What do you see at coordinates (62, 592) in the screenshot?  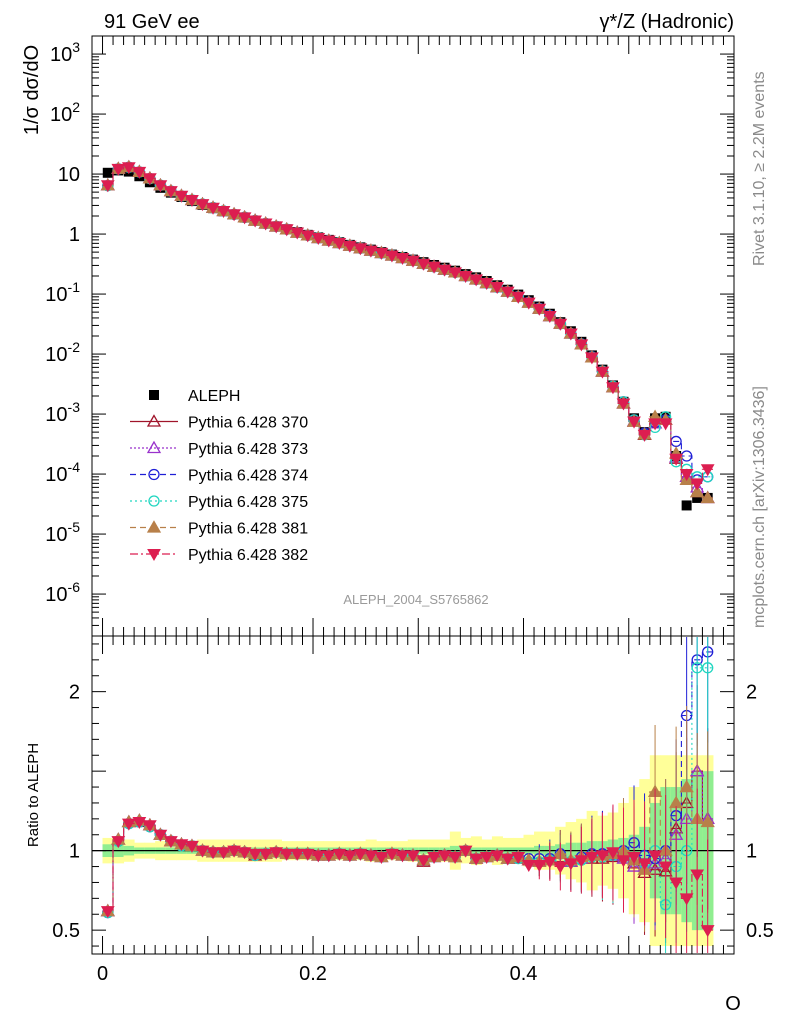 I see `main-y-tick-label: 10⁻⁶` at bounding box center [62, 592].